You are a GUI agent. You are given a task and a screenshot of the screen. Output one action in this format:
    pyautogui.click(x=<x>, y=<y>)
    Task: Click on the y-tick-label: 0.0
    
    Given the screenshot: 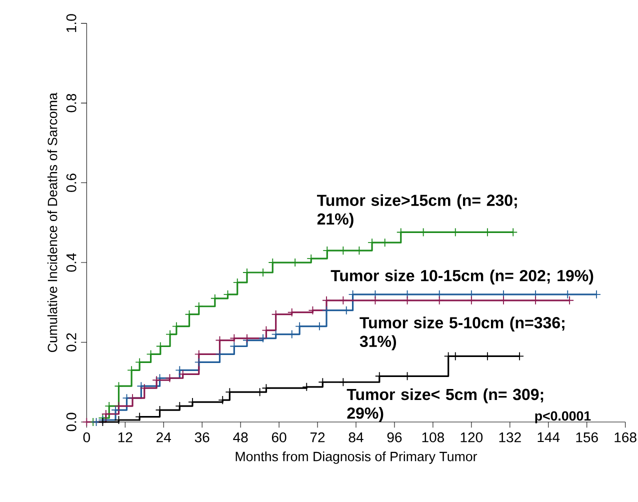 What is the action you would take?
    pyautogui.click(x=71, y=422)
    